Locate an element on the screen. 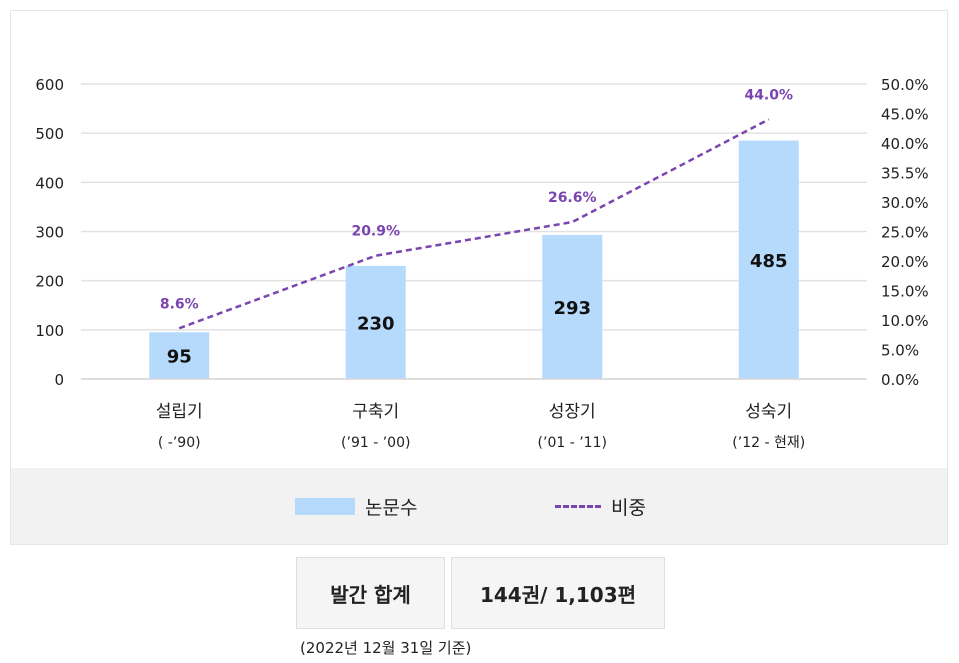 The width and height of the screenshot is (959, 663). bar-value-label: 95 is located at coordinates (179, 357).